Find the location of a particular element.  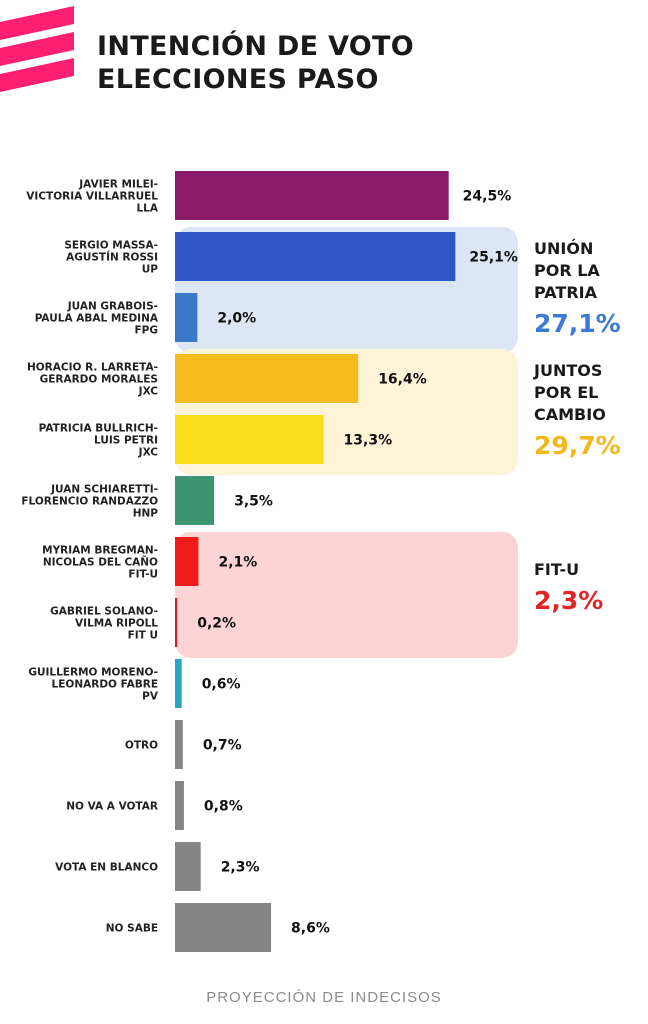

group-total: 2,3% is located at coordinates (568, 600).